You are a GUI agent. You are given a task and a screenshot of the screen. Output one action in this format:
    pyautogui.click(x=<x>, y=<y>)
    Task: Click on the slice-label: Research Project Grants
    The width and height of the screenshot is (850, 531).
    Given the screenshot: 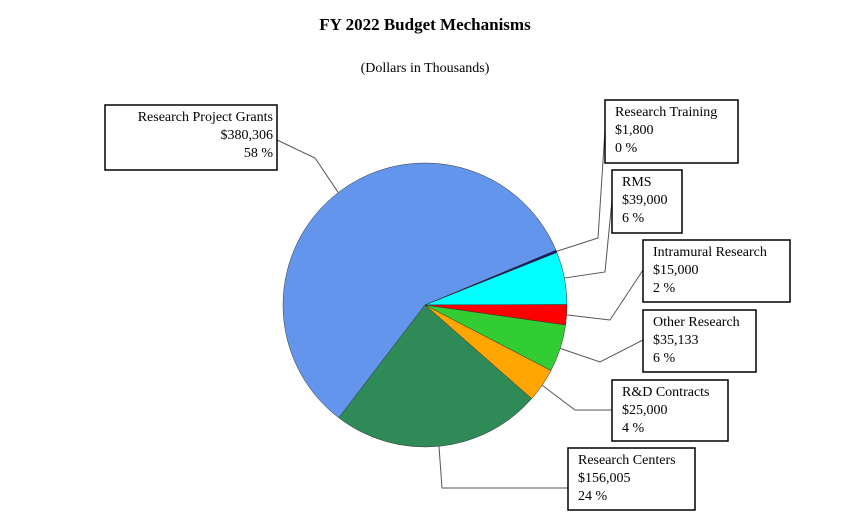 What is the action you would take?
    pyautogui.click(x=205, y=117)
    